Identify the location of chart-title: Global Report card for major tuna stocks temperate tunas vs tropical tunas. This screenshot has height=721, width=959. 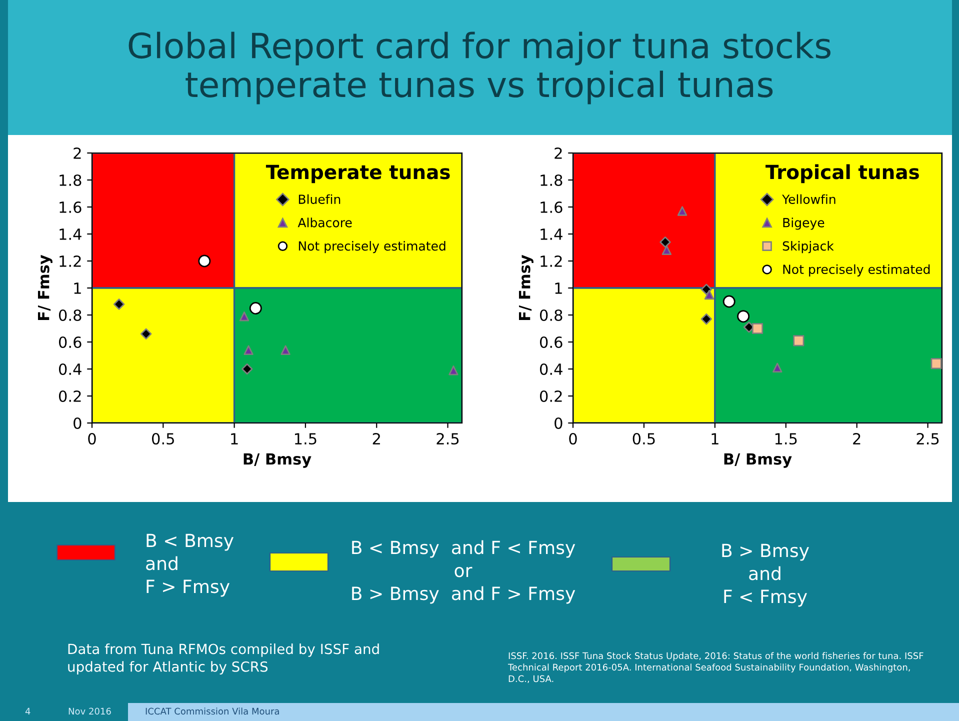
(479, 68).